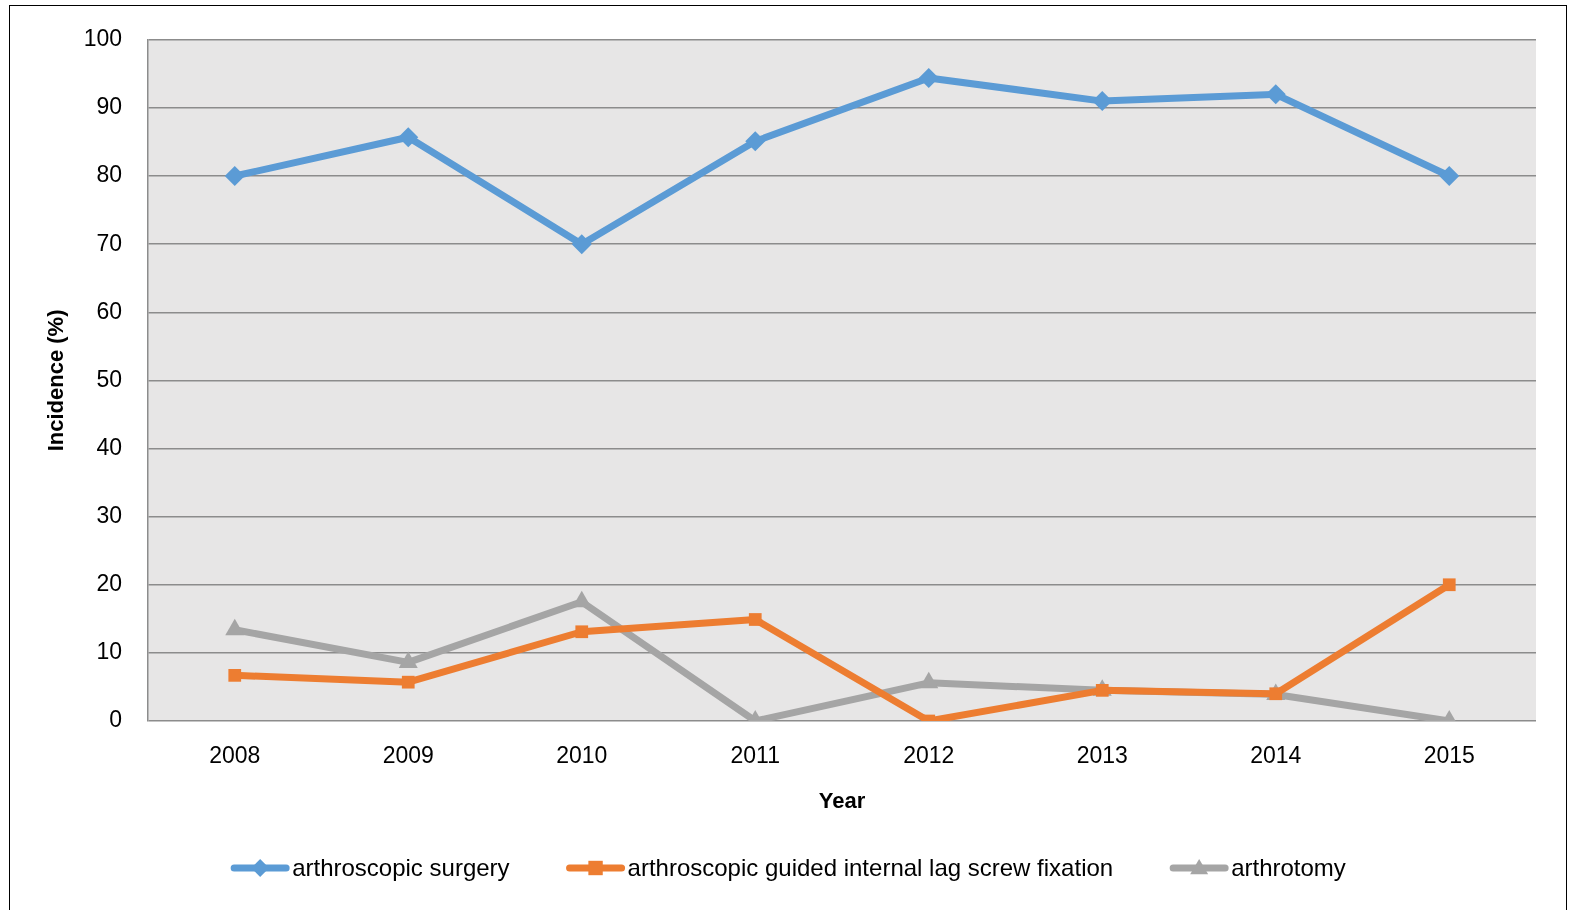 The width and height of the screenshot is (1576, 910). What do you see at coordinates (115, 719) in the screenshot?
I see `y-tick-label: 0` at bounding box center [115, 719].